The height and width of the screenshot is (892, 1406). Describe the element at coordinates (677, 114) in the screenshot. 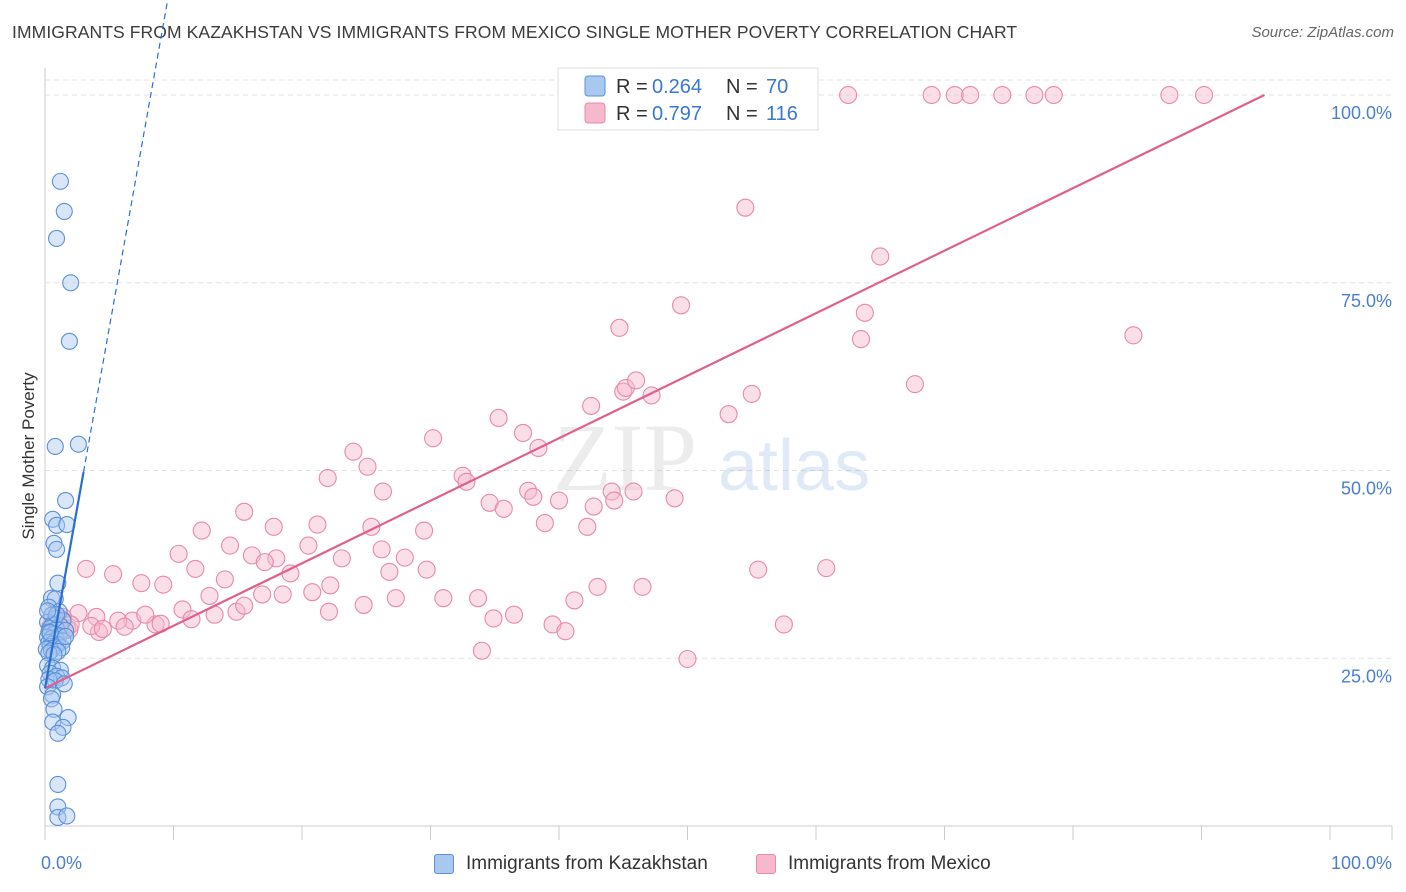

I see `legend-r-value-mexico: 0.797` at that location.